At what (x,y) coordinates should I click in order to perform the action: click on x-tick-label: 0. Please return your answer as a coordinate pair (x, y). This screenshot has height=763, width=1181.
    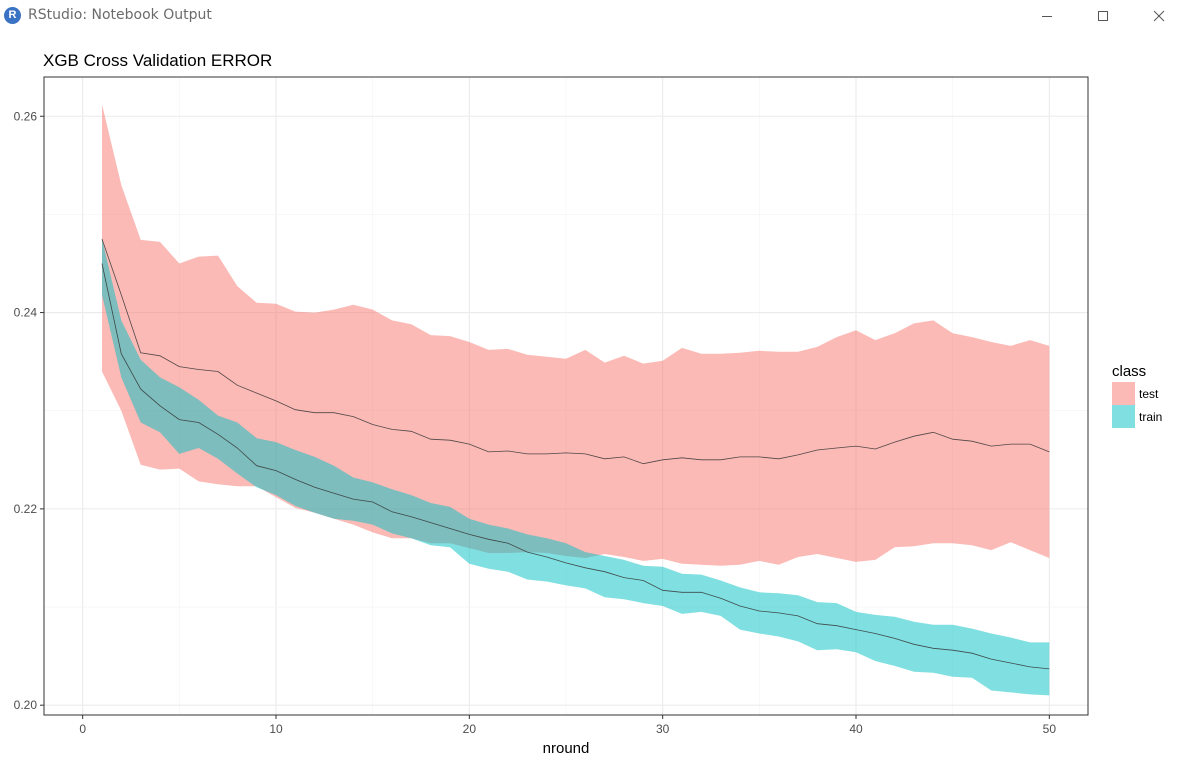
    Looking at the image, I should click on (82, 729).